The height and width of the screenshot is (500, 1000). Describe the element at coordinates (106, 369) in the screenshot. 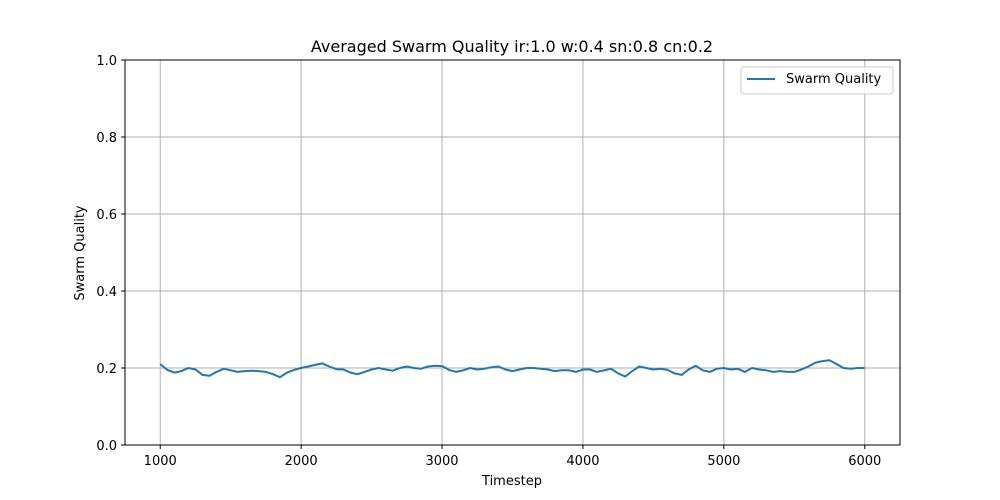

I see `y-tick-label: 0.2` at that location.